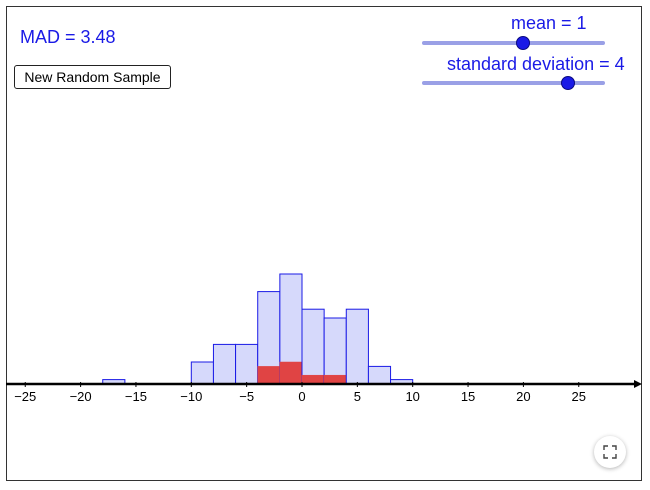 This screenshot has height=490, width=650. I want to click on mean-label: mean = 1, so click(549, 23).